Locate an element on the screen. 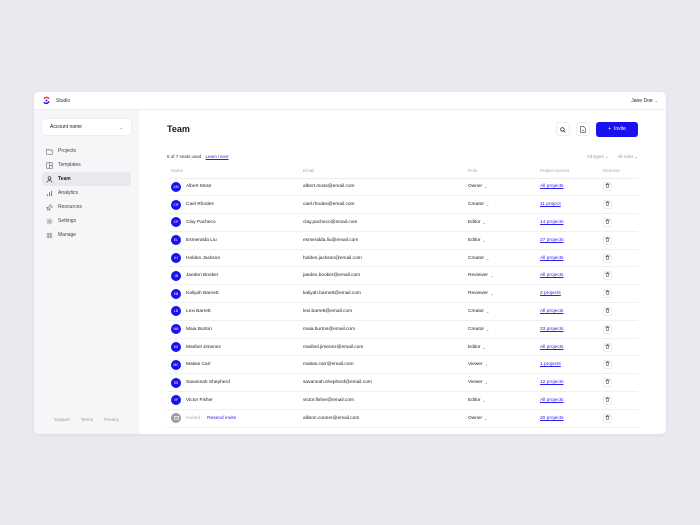  sidebar-item-templates: Templates is located at coordinates (86, 165).